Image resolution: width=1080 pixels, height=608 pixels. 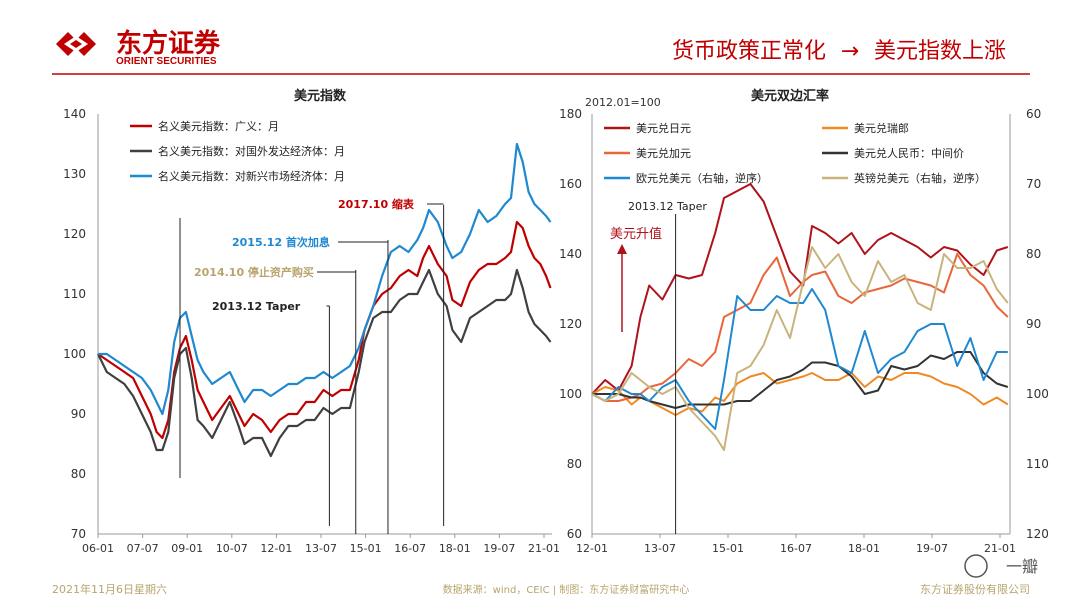 What do you see at coordinates (1033, 324) in the screenshot?
I see `right-y2-tick-label: 90` at bounding box center [1033, 324].